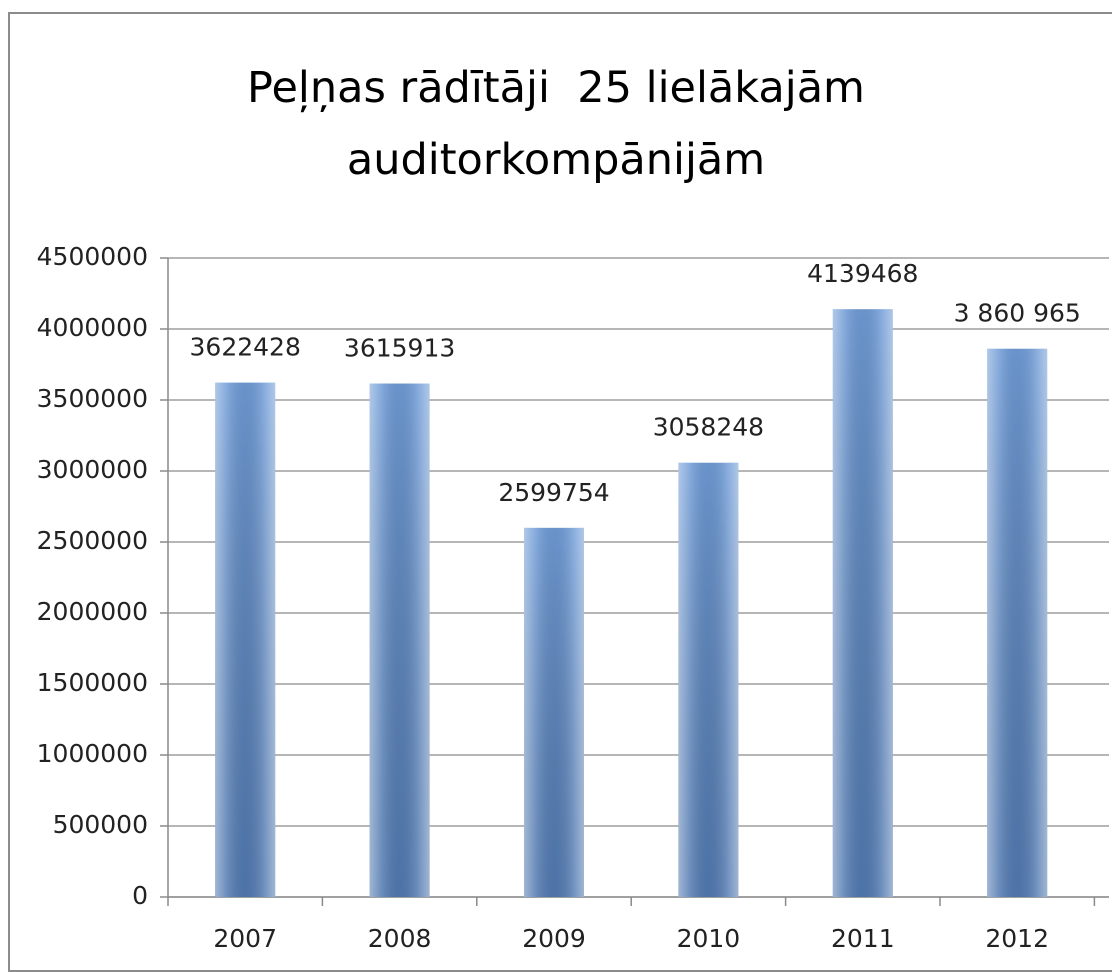 The image size is (1112, 972). I want to click on x-tick-label: 2011, so click(863, 938).